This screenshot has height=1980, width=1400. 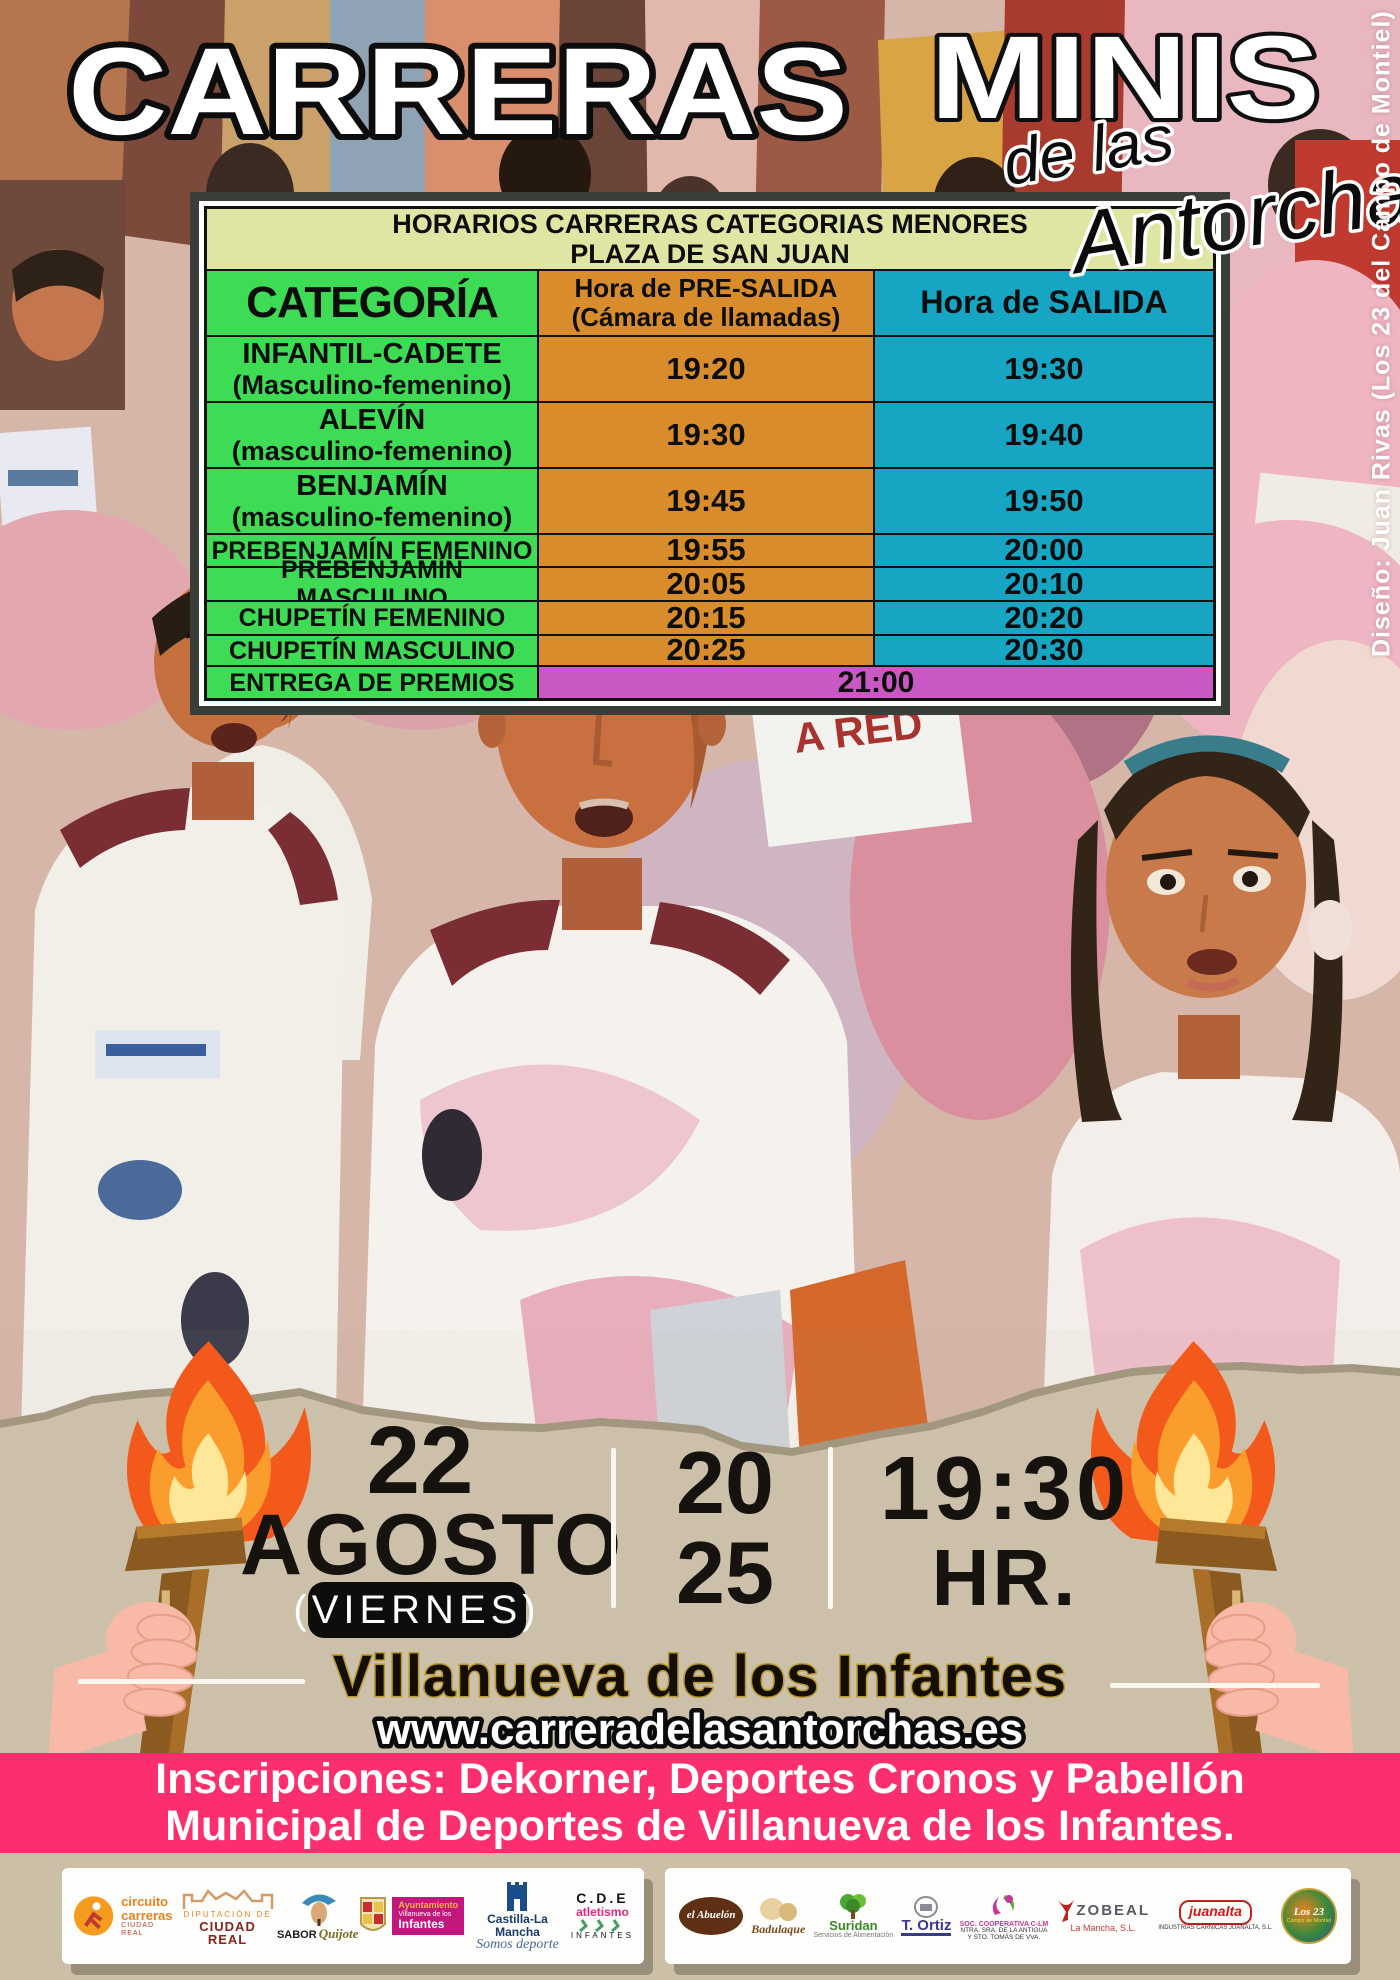 I want to click on quijote-icon, so click(x=318, y=1910).